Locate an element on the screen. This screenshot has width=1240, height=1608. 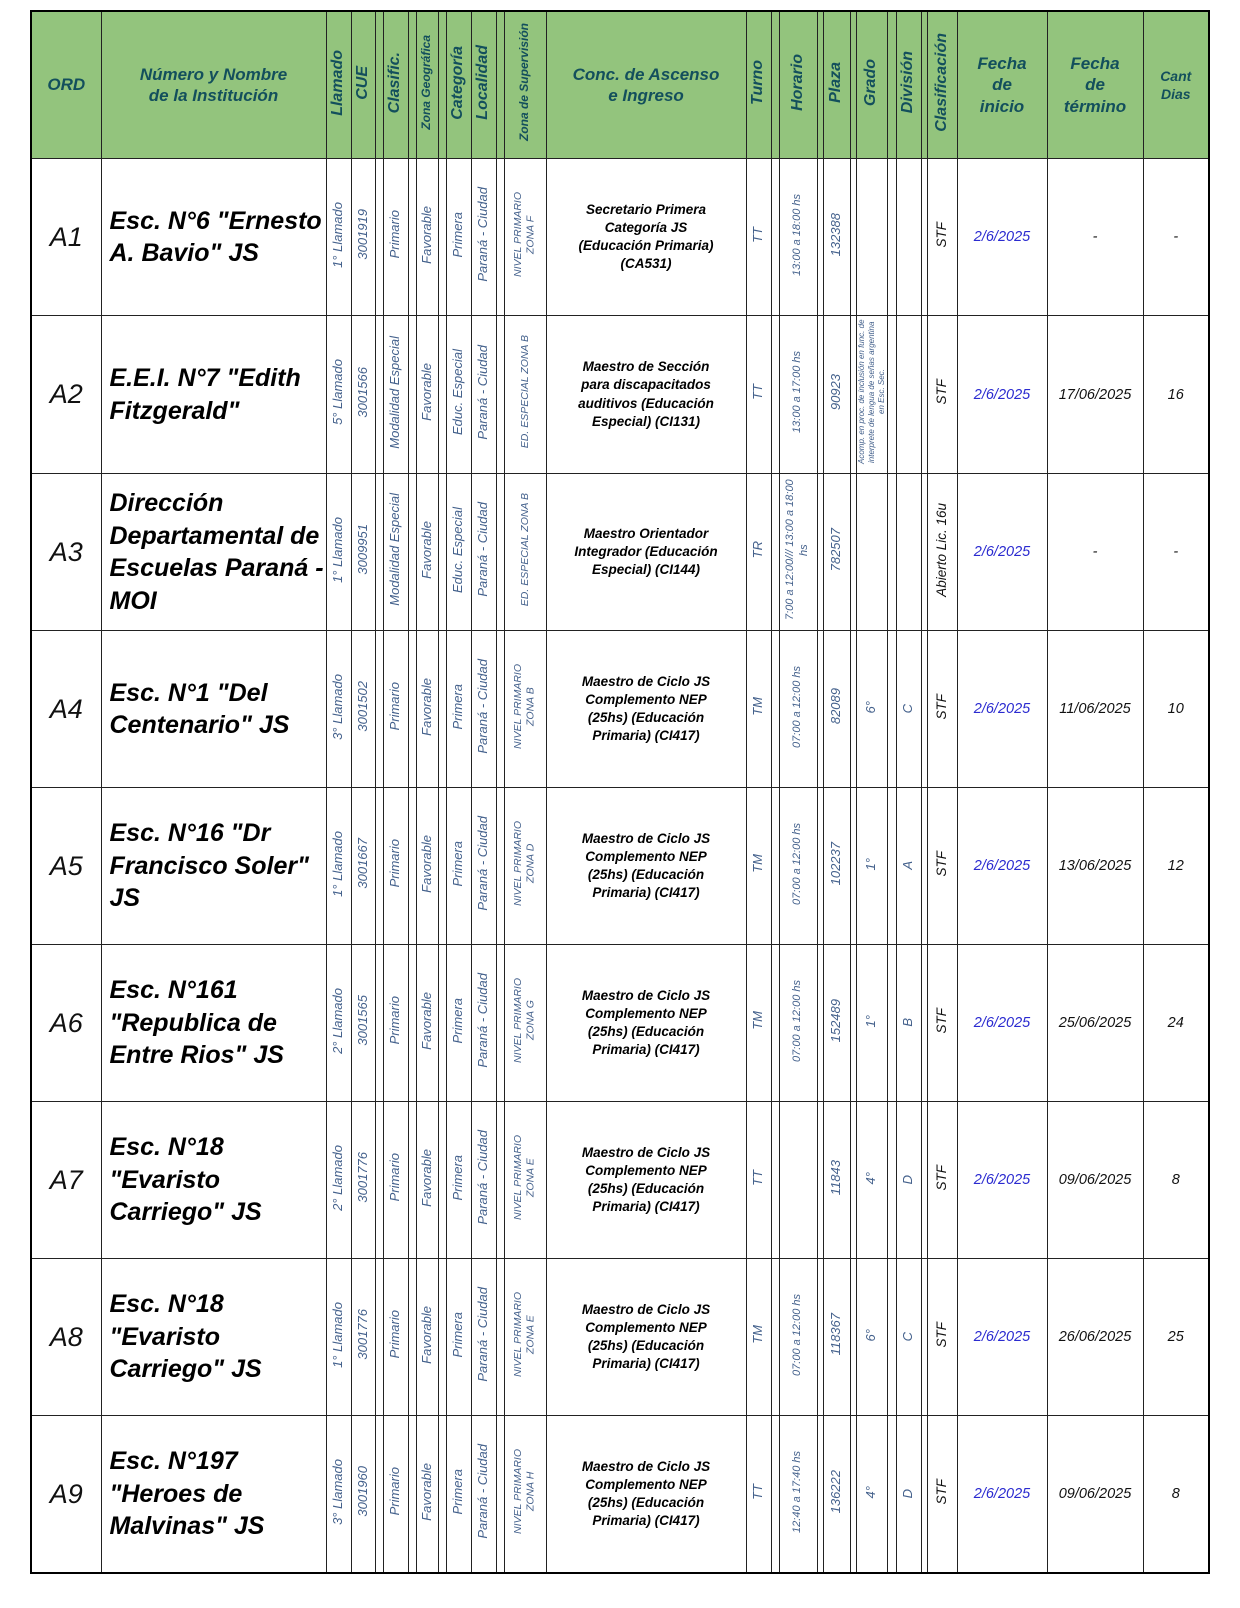
cue-cell: 3009951 is located at coordinates (363, 552).